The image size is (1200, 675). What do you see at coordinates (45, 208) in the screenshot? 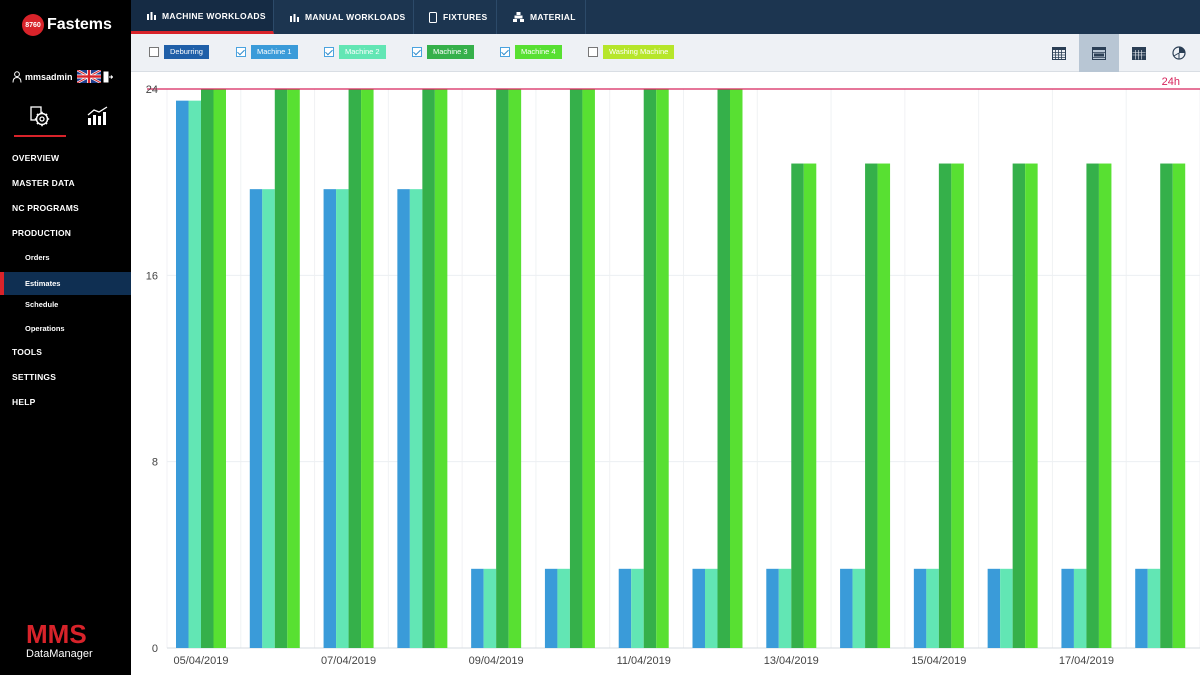
I see `nav-nc-programs: NC PROGRAMS` at bounding box center [45, 208].